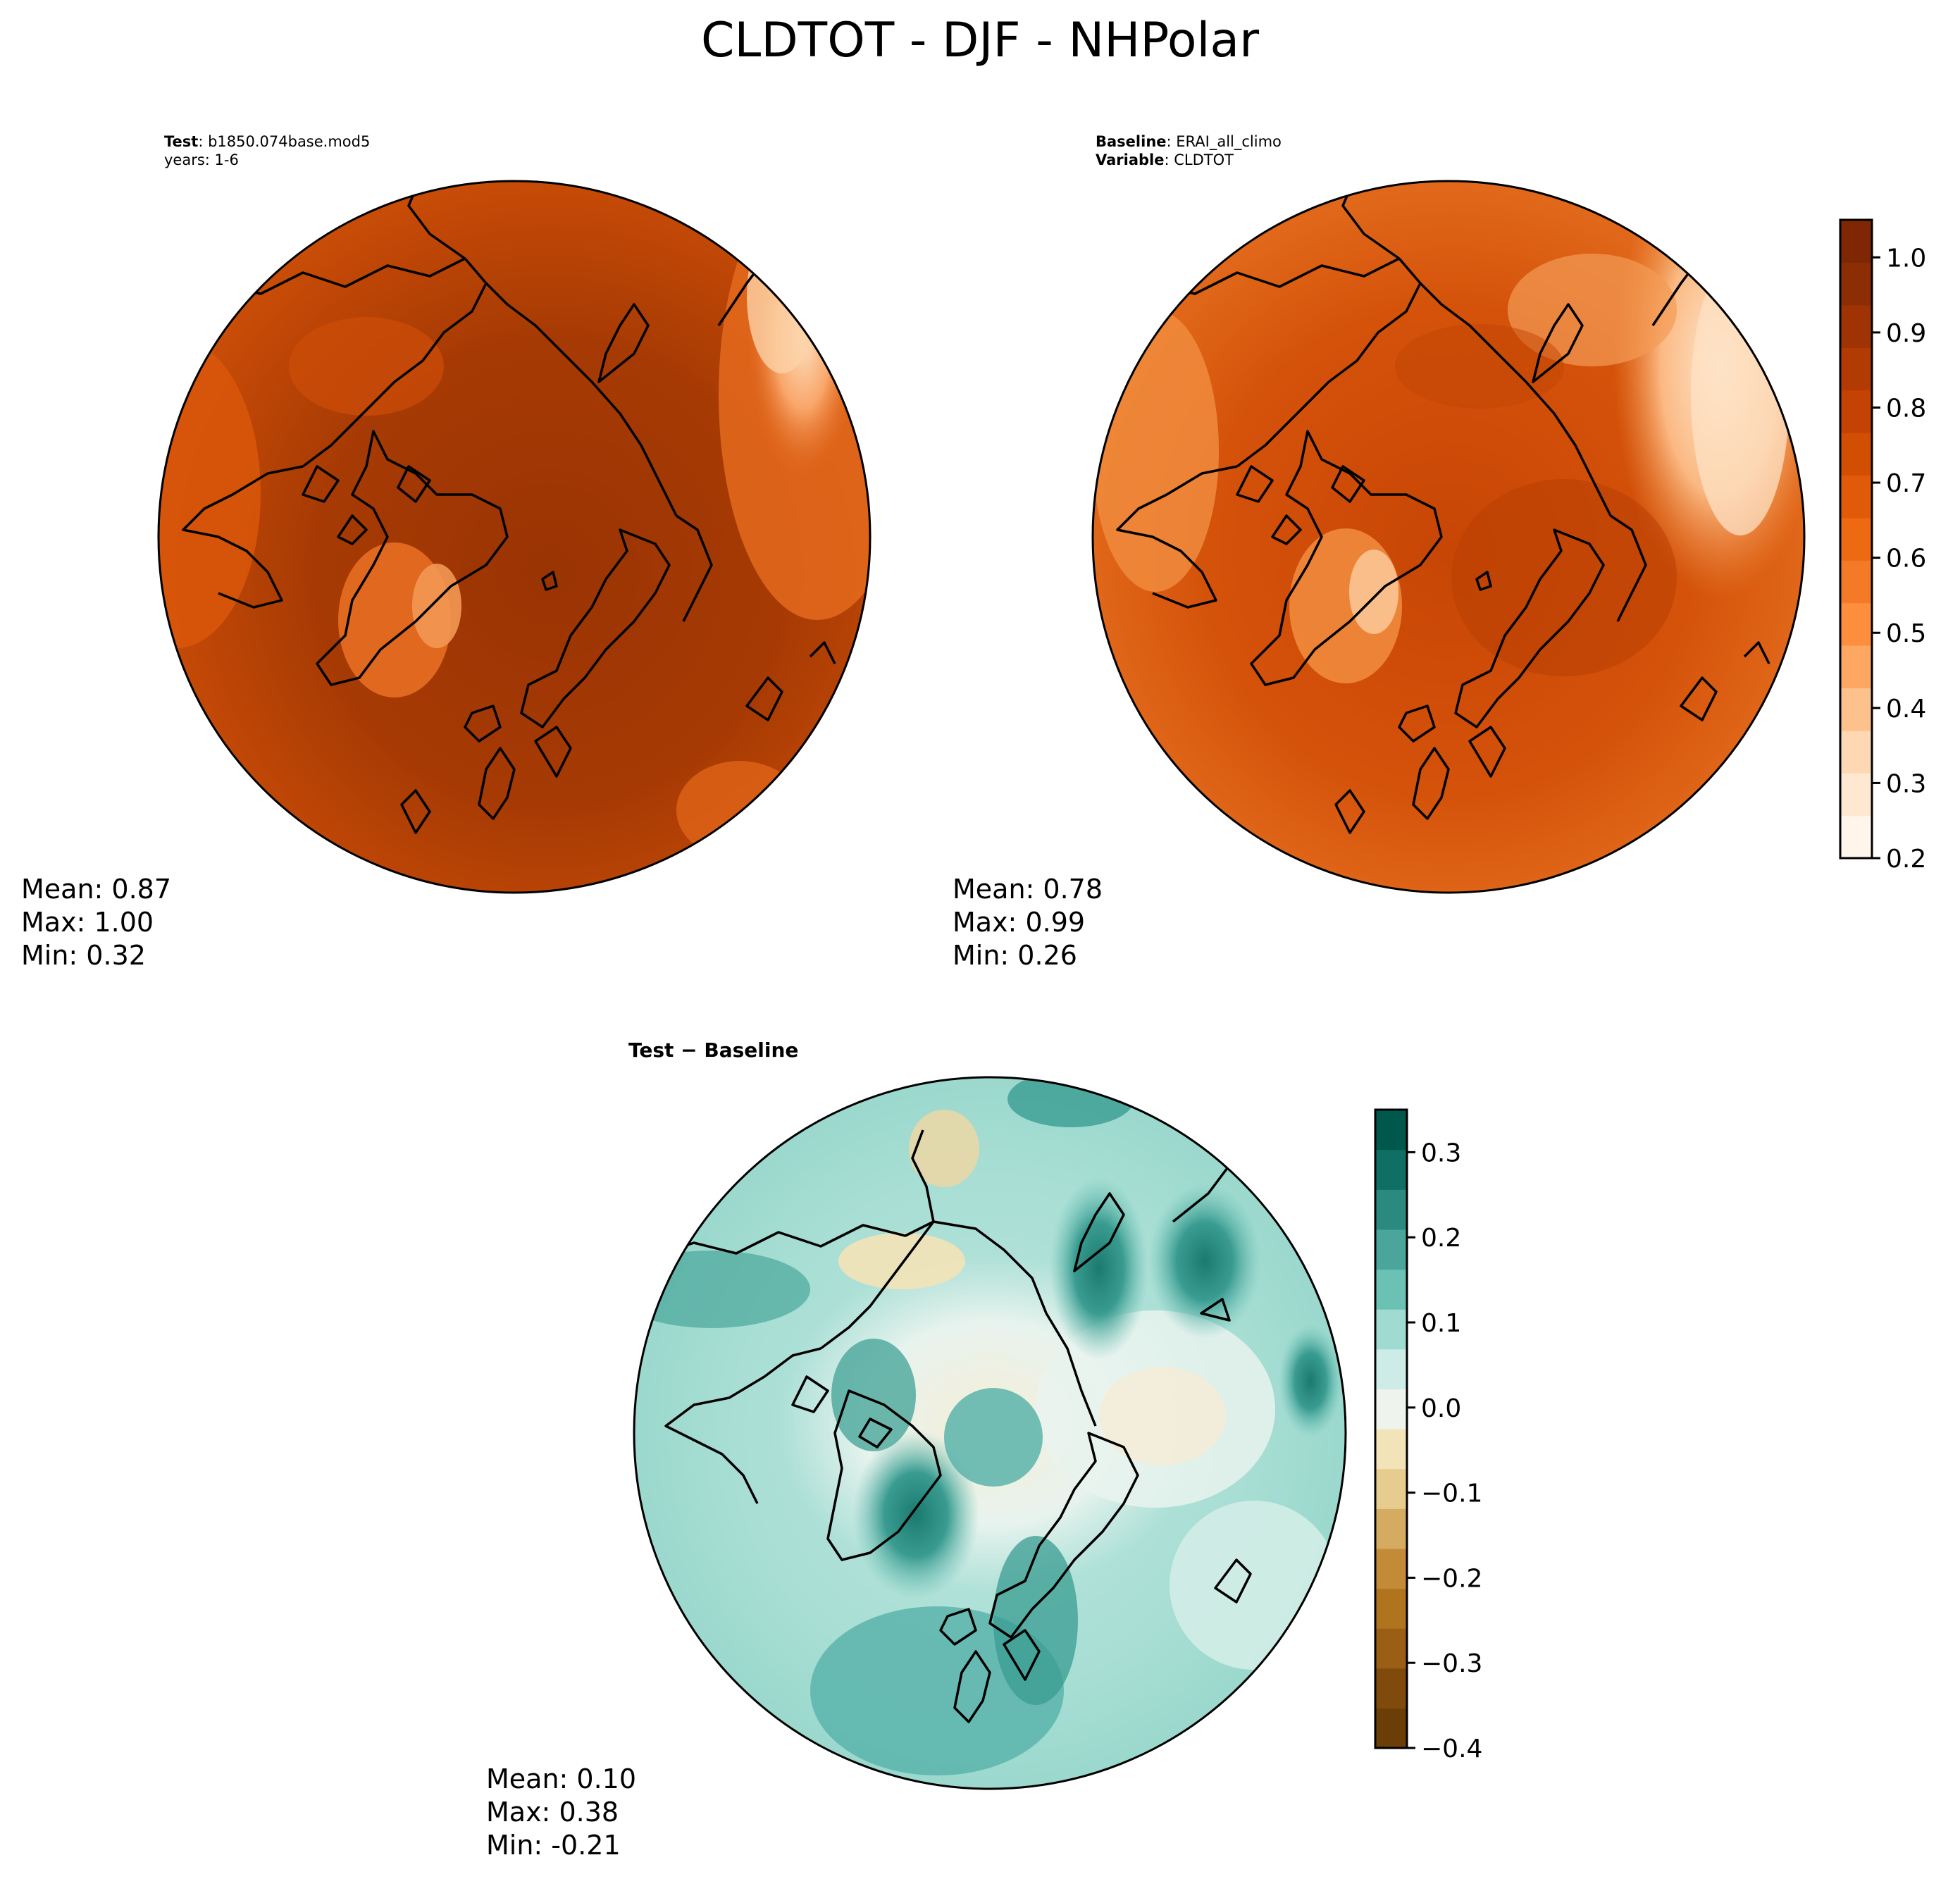  I want to click on test-max: Max: 1.00, so click(87, 922).